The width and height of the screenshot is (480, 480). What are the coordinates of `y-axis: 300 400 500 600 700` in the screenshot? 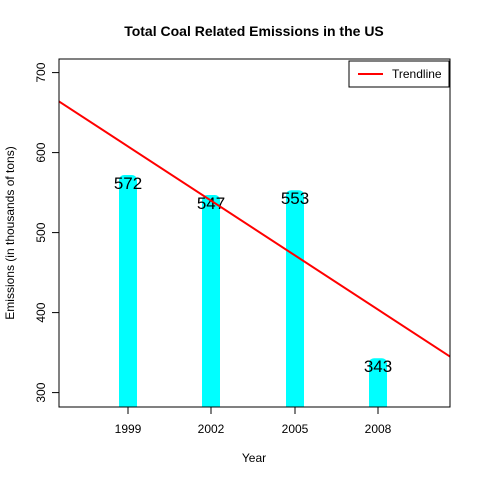 It's located at (46, 232).